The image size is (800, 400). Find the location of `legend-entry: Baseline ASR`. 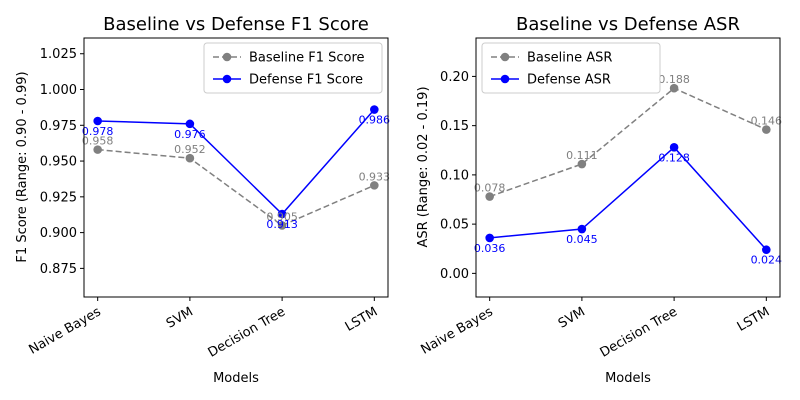

legend-entry: Baseline ASR is located at coordinates (569, 58).